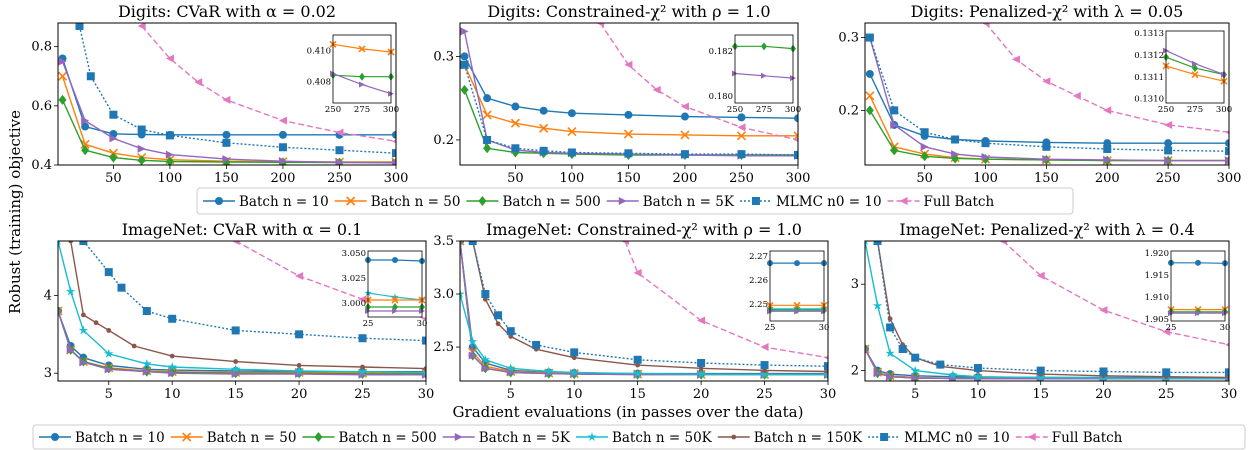 The width and height of the screenshot is (1251, 450). I want to click on inset-y-tick-label: 2.25, so click(758, 305).